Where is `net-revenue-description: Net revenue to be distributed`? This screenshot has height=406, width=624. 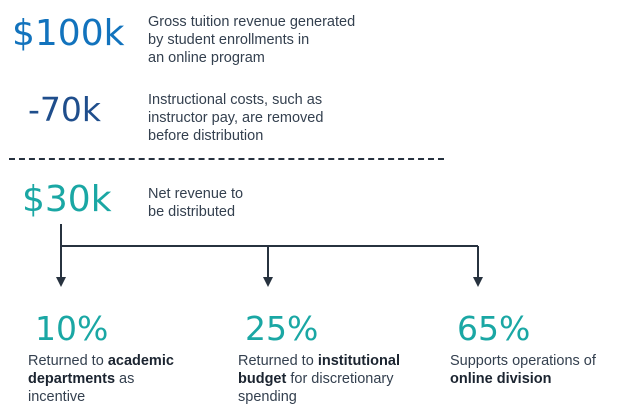
net-revenue-description: Net revenue to be distributed is located at coordinates (195, 203).